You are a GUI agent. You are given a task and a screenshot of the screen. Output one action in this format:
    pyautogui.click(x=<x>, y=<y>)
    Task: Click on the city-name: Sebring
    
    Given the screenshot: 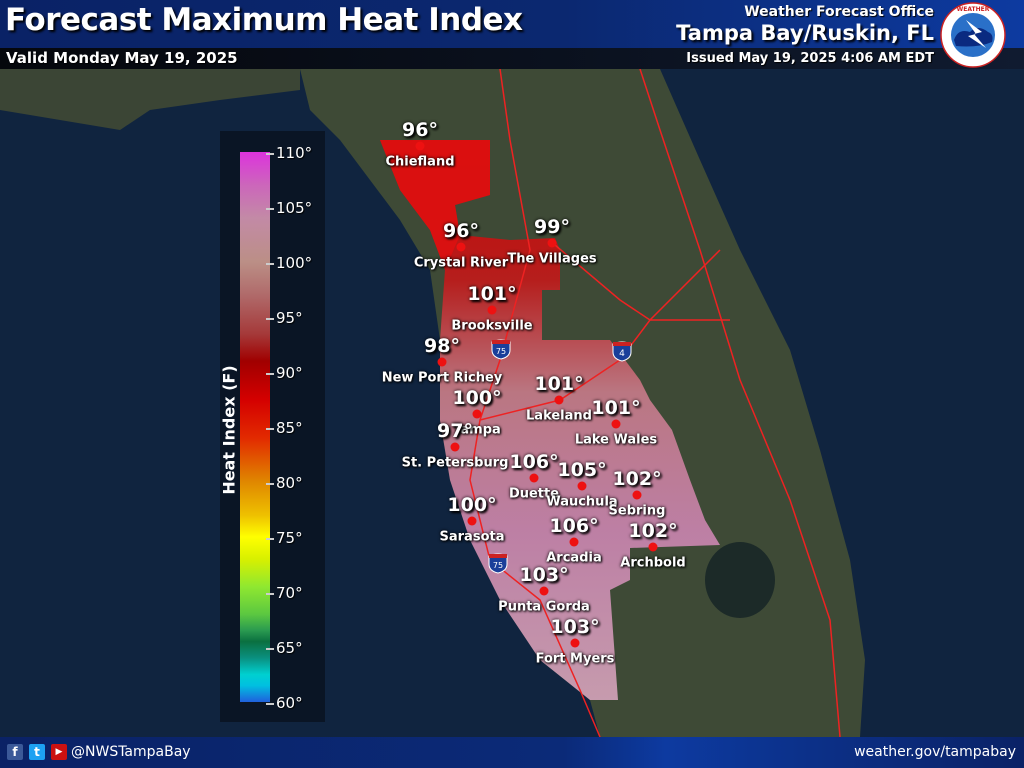 What is the action you would take?
    pyautogui.click(x=637, y=511)
    